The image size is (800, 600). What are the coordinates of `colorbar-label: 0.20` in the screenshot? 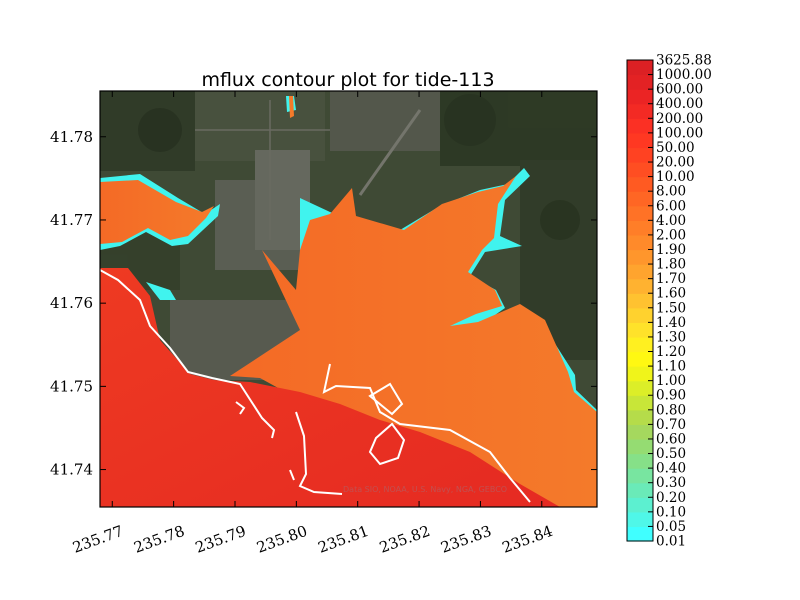 It's located at (671, 498).